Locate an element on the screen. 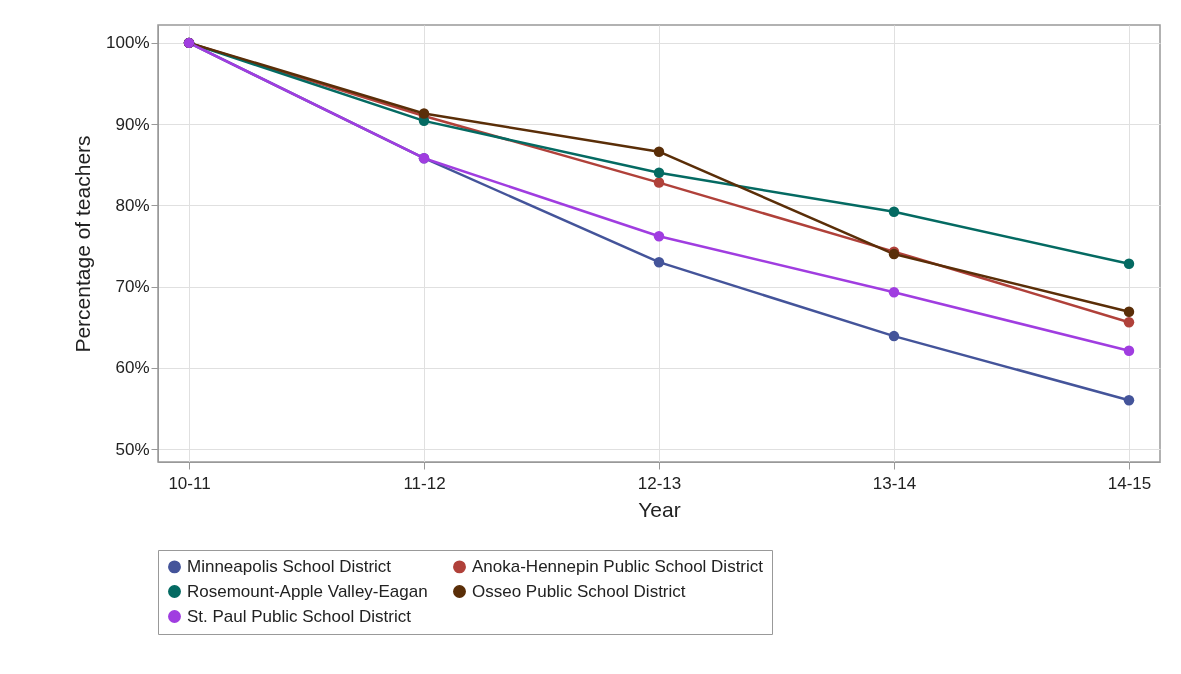  y-tick-label: 60% is located at coordinates (132, 368).